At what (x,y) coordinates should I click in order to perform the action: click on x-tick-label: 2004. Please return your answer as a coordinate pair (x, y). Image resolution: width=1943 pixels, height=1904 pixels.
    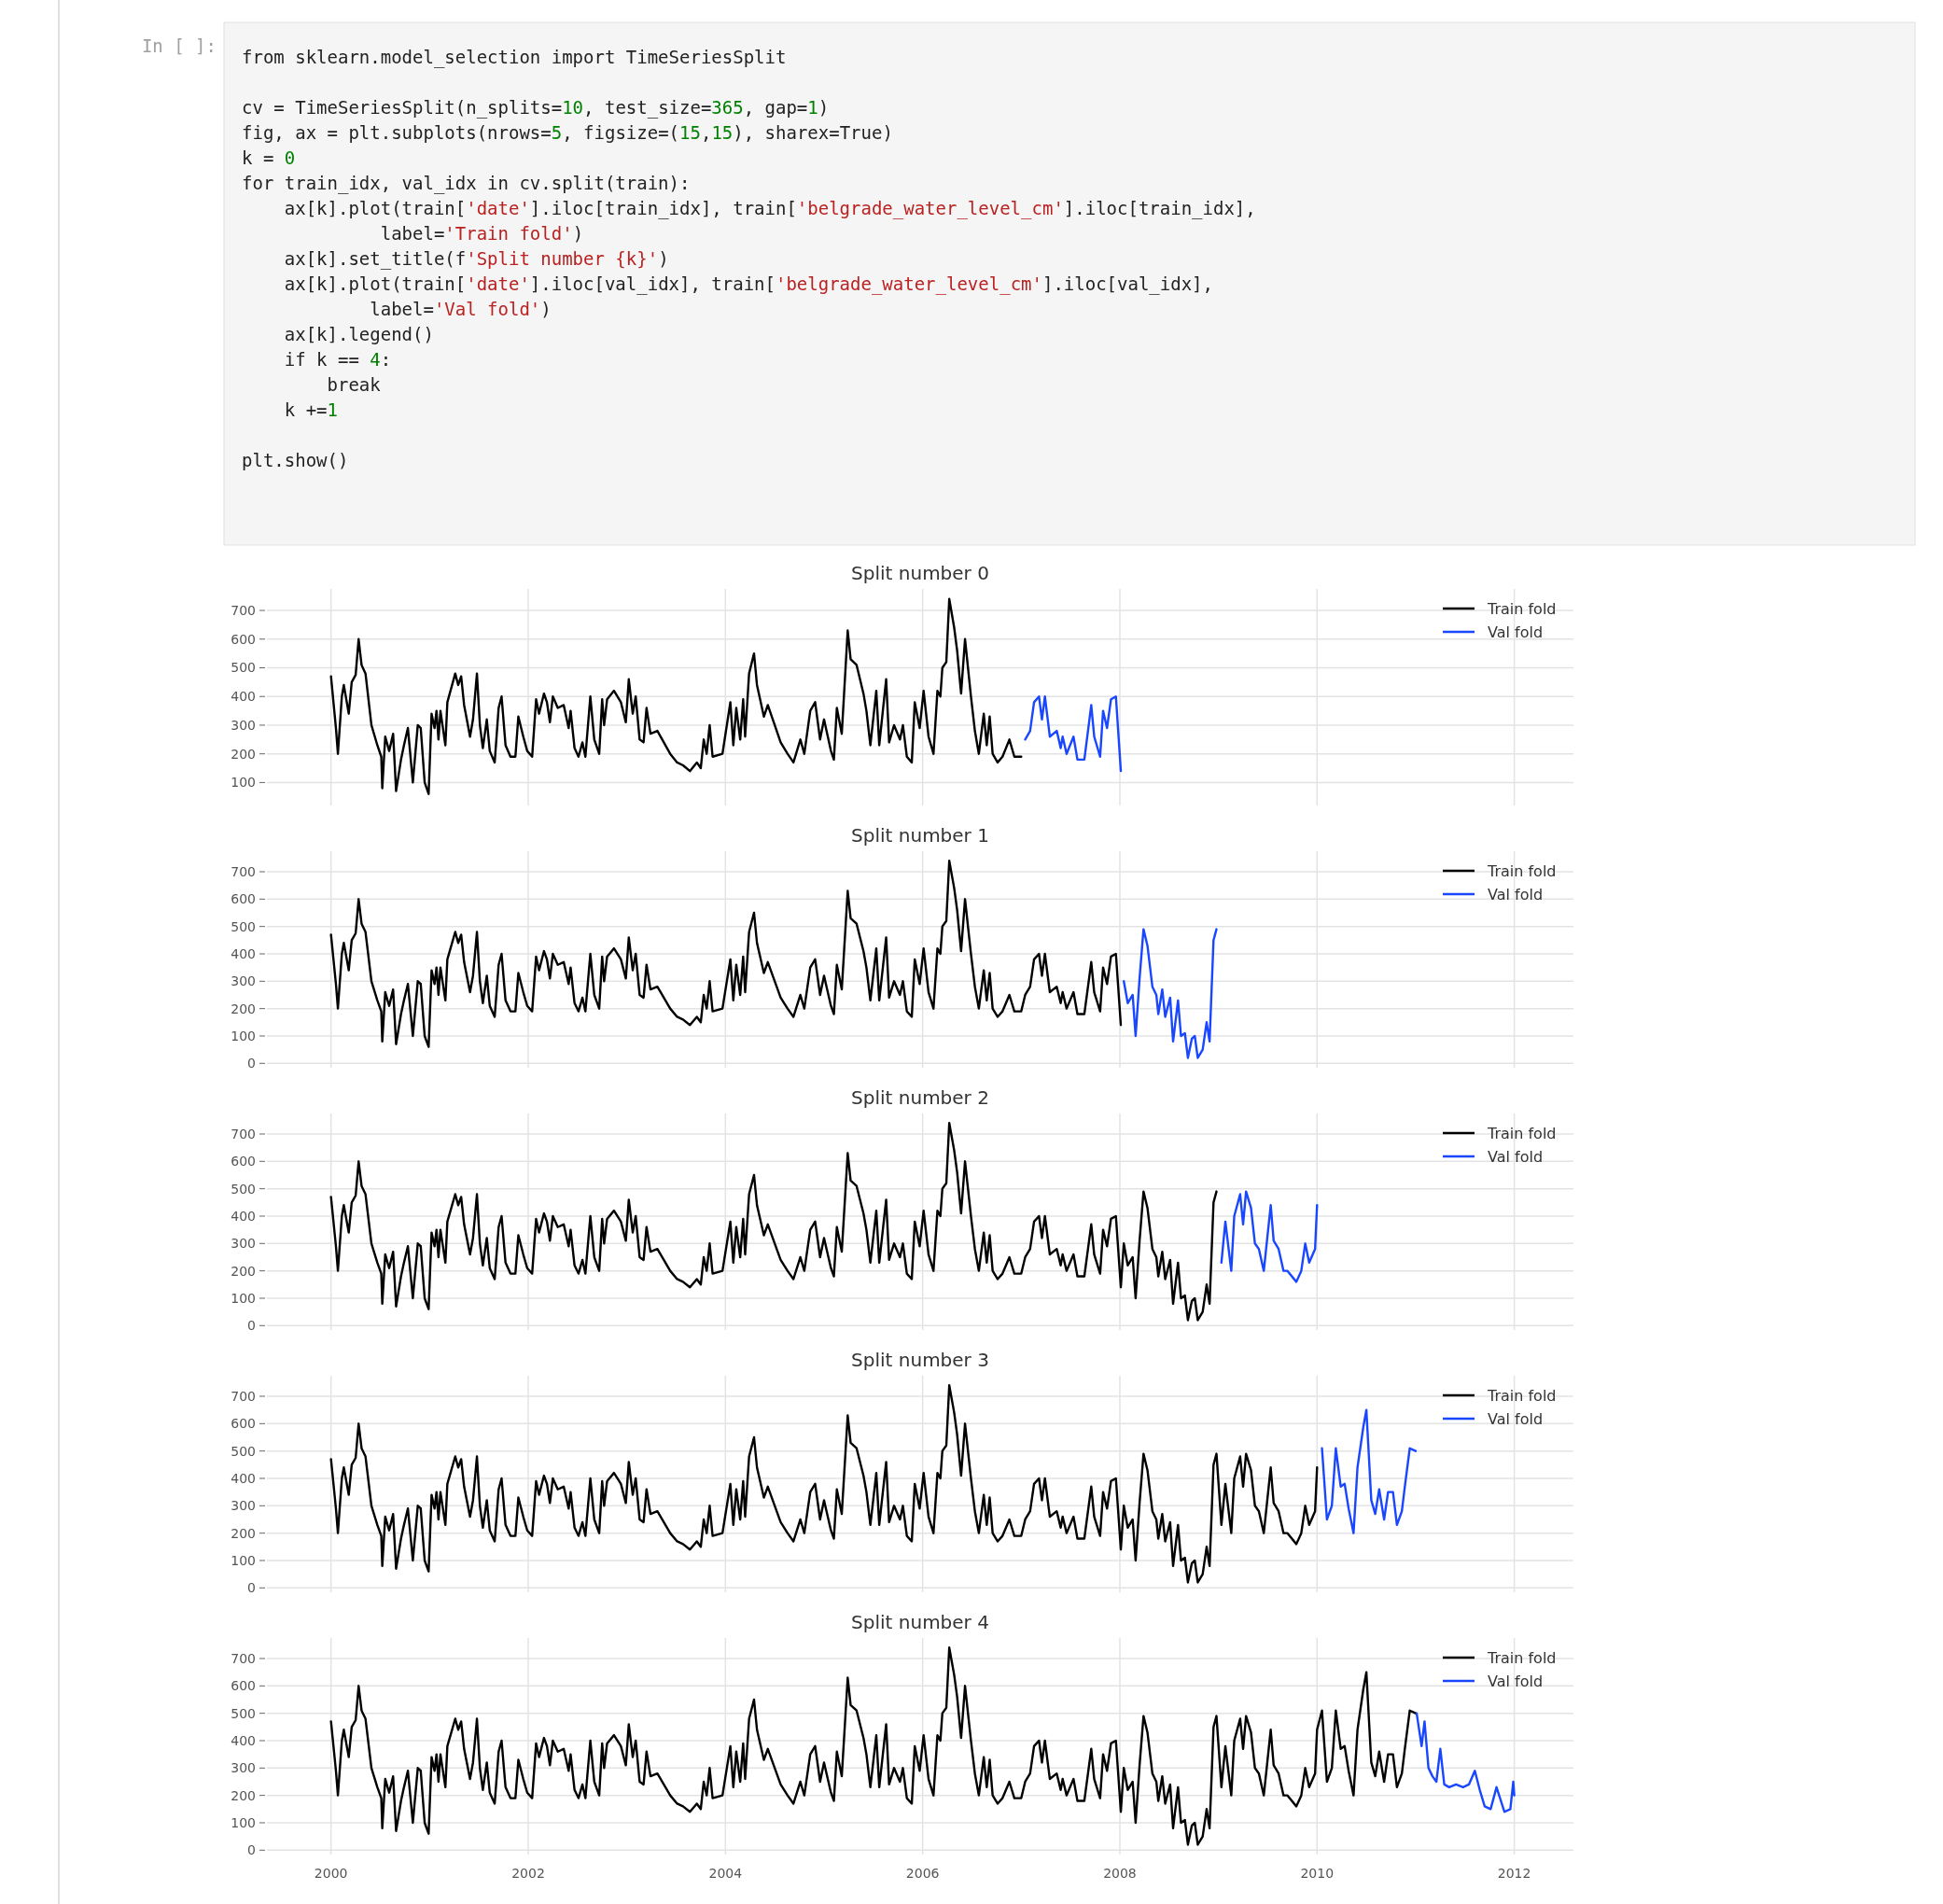
    Looking at the image, I should click on (725, 1873).